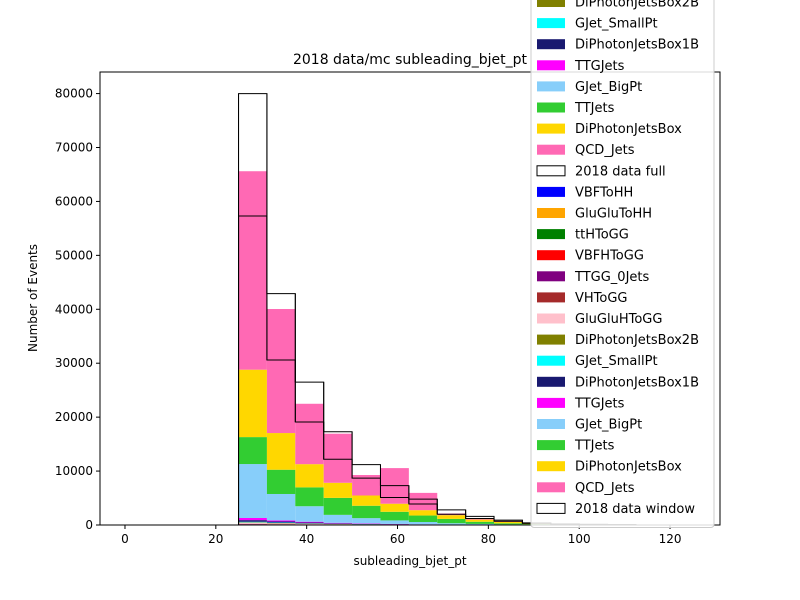 The image size is (800, 600). I want to click on x-tick-label: 100, so click(579, 539).